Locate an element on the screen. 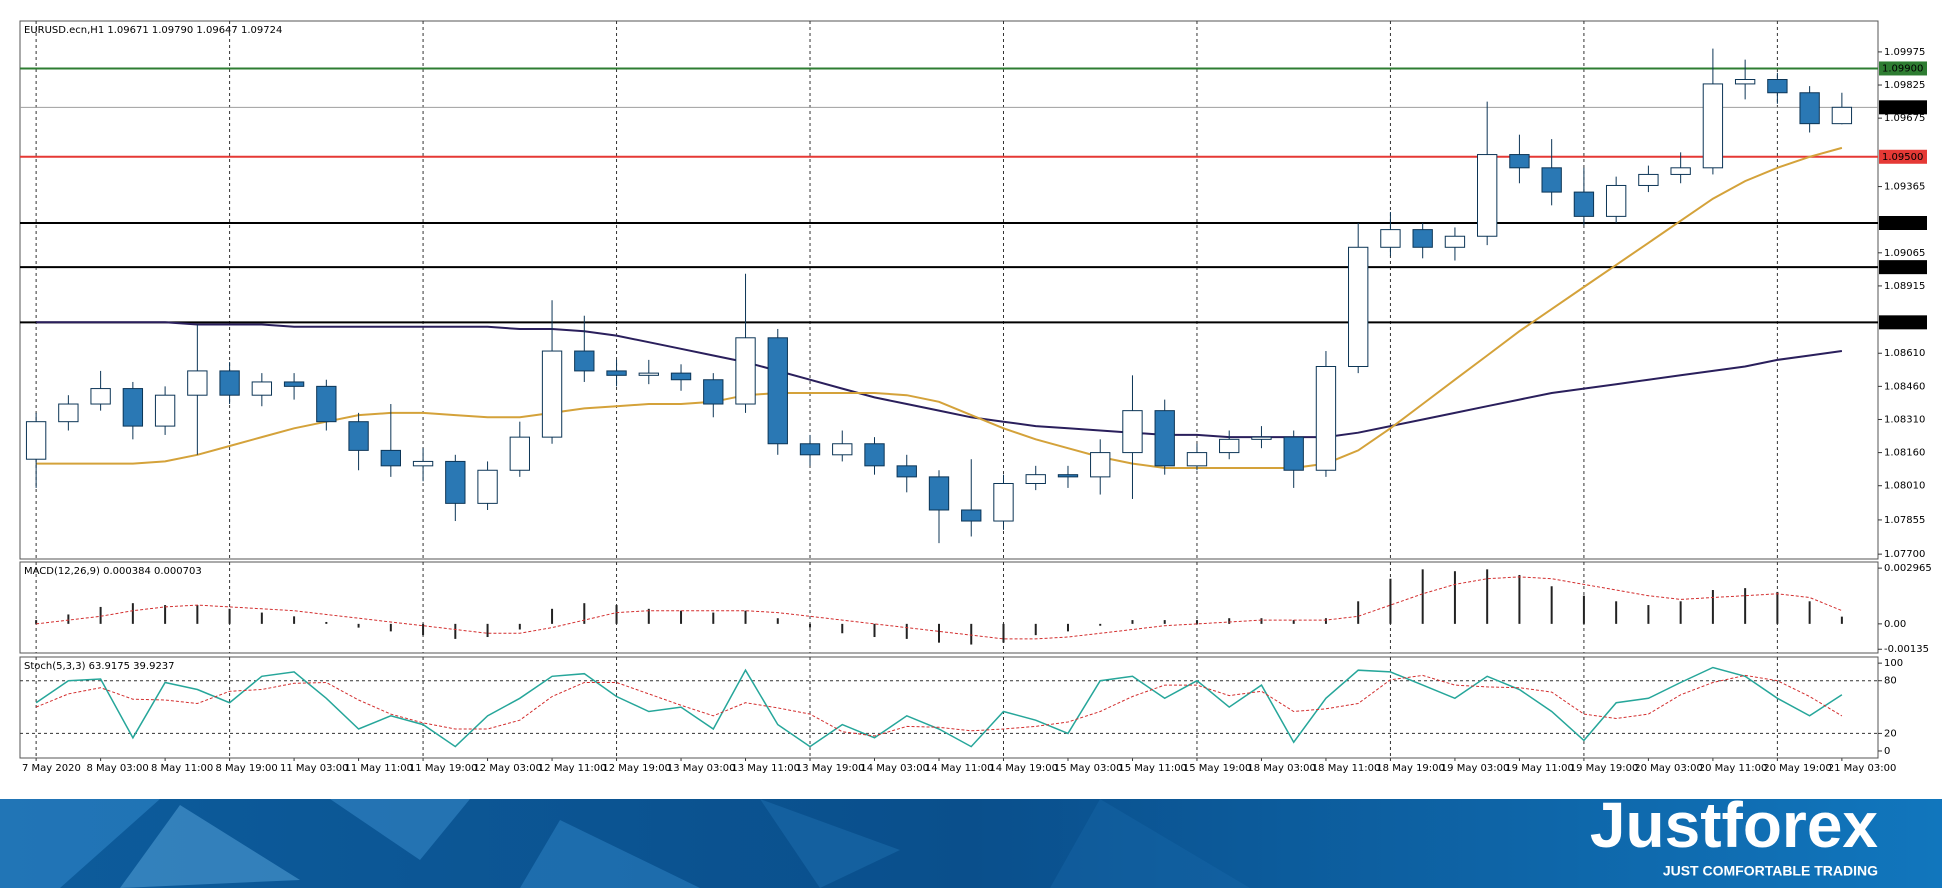 The image size is (1942, 888). level-label: 1.08750 is located at coordinates (1902, 322).